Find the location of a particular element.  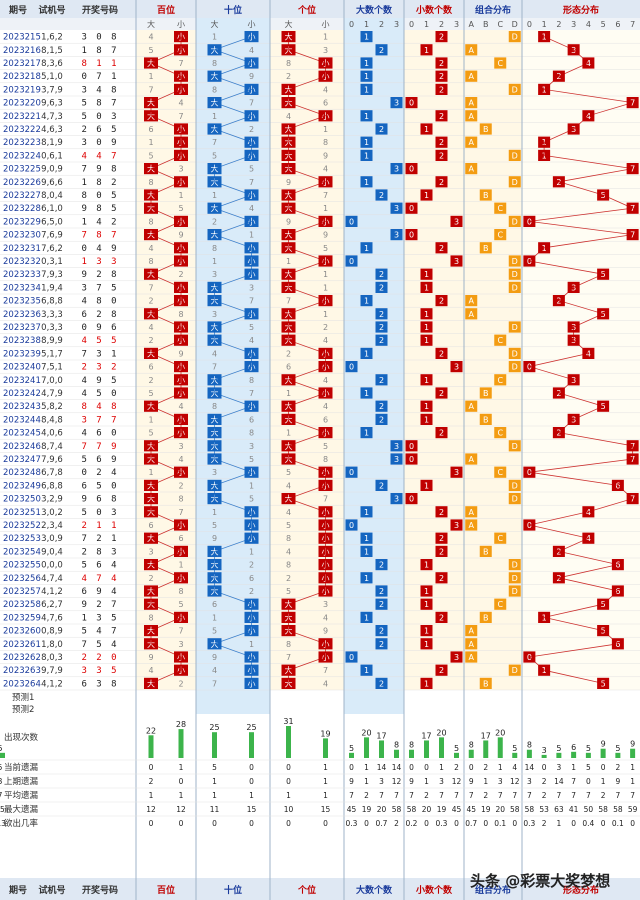

trial-cell: 4,1,2 is located at coordinates (52, 684).